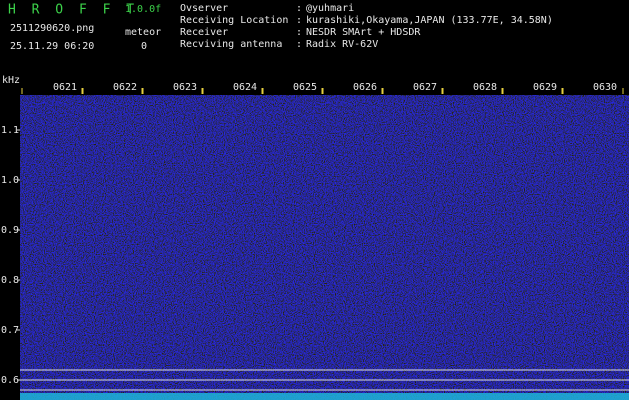 This screenshot has width=629, height=400. I want to click on info-label: Ovserver, so click(204, 8).